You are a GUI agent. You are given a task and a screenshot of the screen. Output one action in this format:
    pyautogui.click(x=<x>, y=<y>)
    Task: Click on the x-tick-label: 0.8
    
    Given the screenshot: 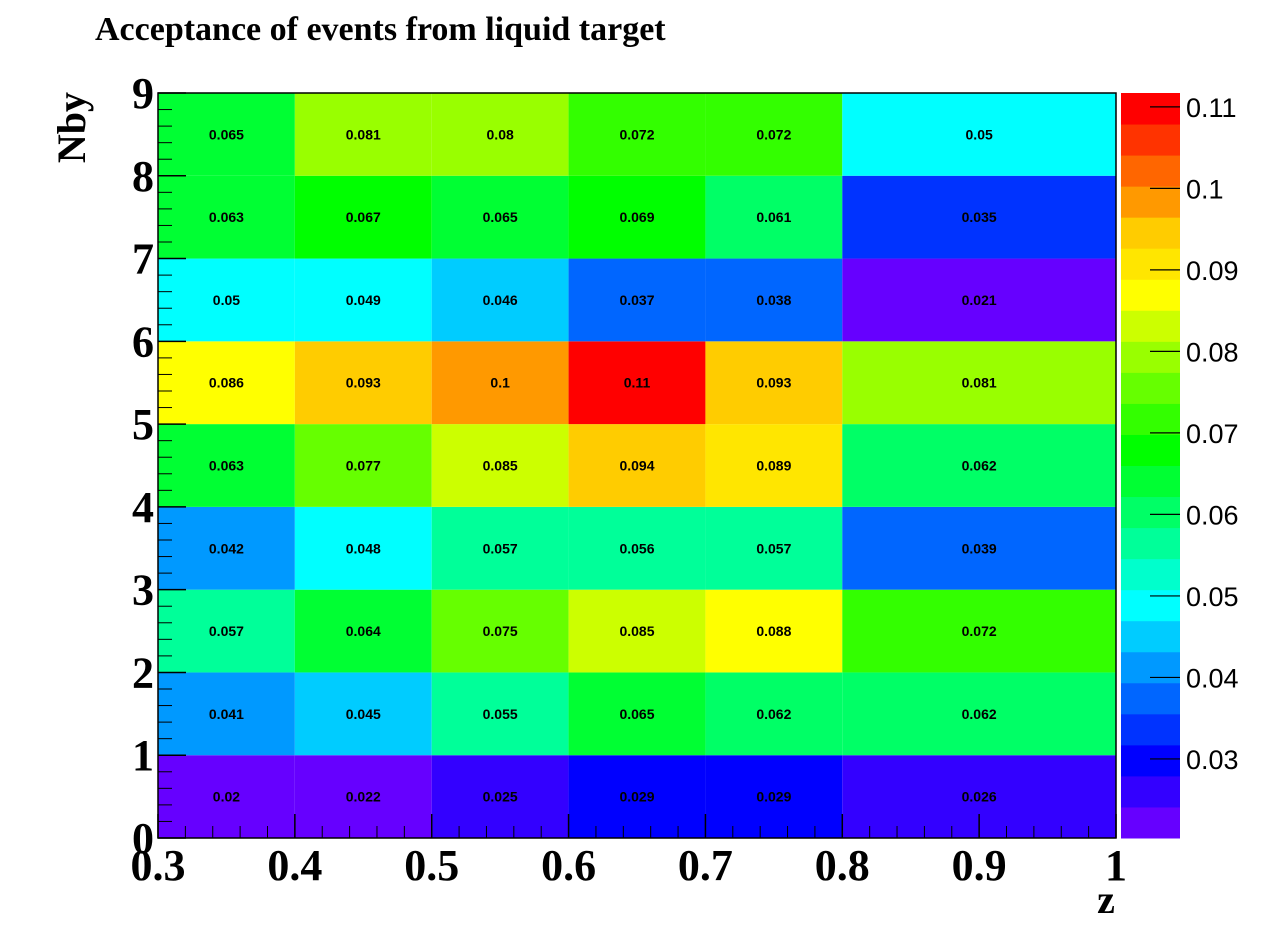 What is the action you would take?
    pyautogui.click(x=842, y=865)
    